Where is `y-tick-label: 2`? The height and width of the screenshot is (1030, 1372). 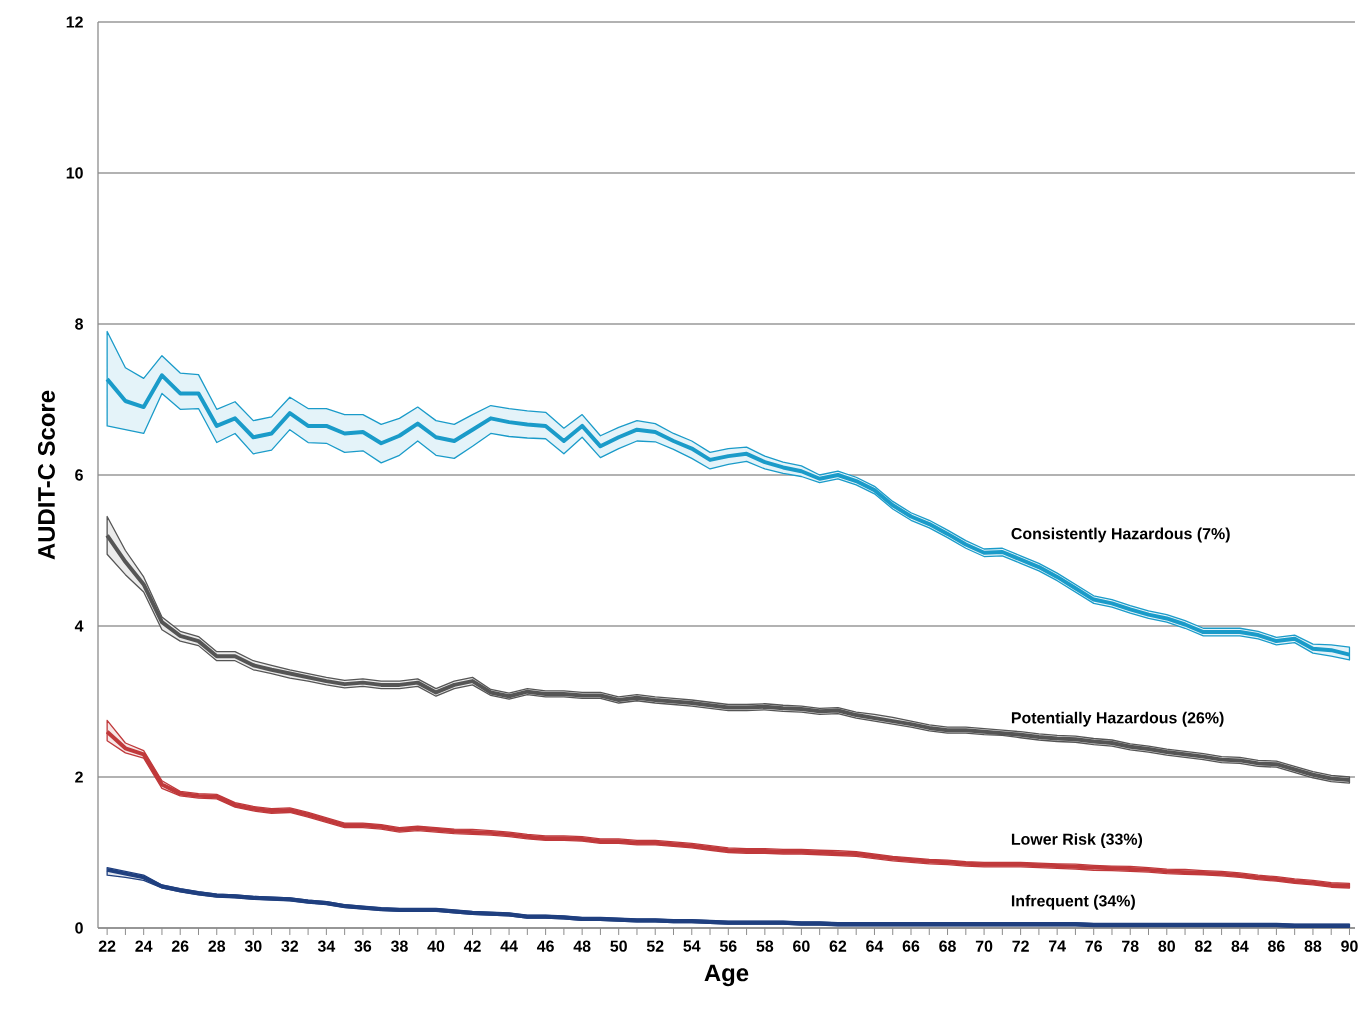
y-tick-label: 2 is located at coordinates (79, 777).